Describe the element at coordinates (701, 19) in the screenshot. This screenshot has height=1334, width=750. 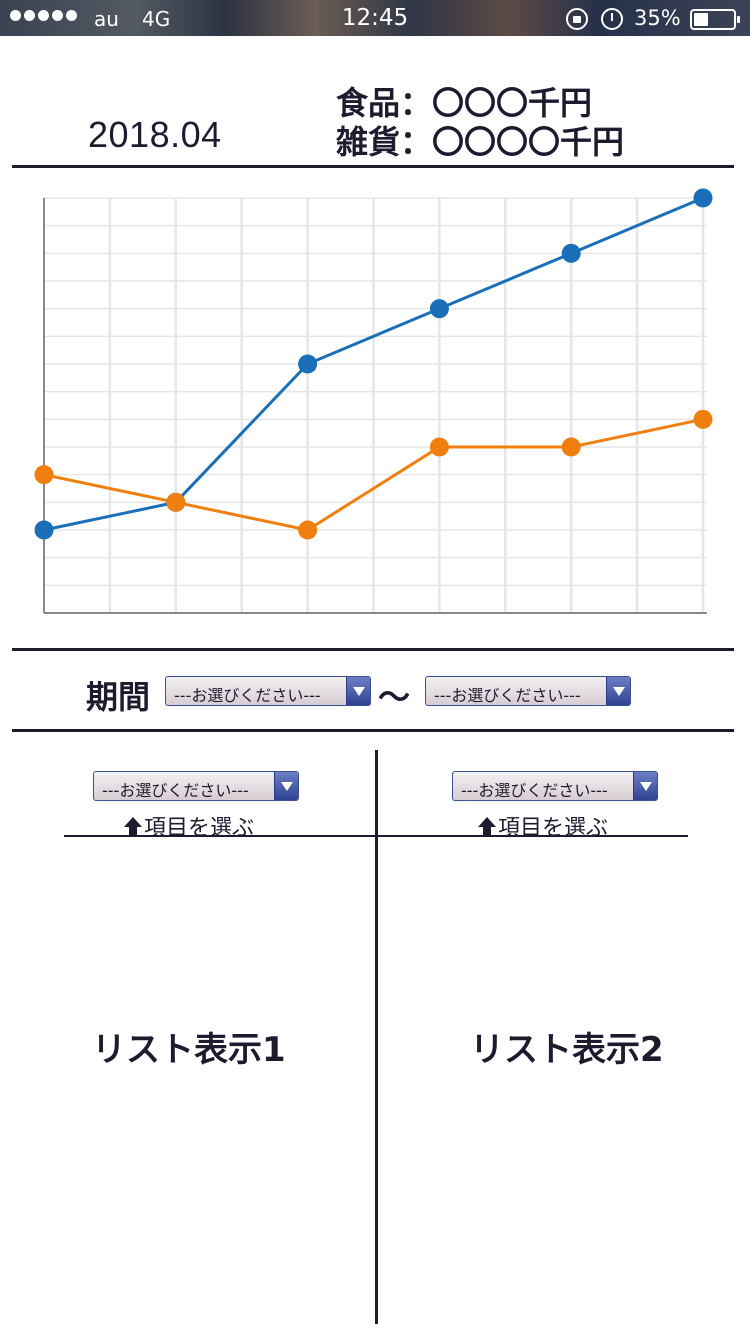
I see `battery-fill` at that location.